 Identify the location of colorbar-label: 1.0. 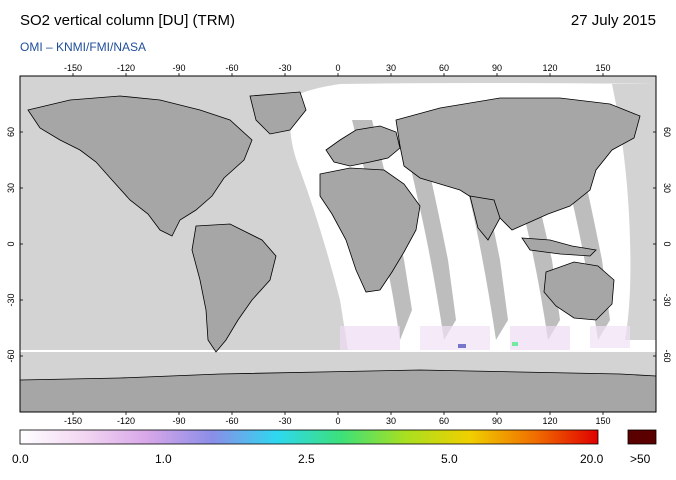
(163, 459).